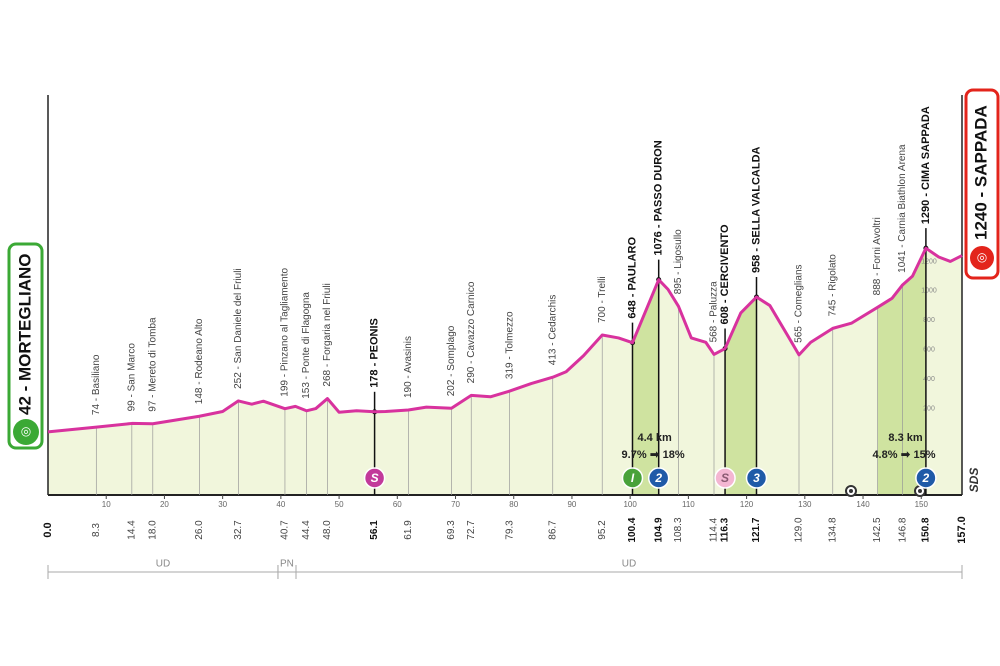 The image size is (1000, 666). What do you see at coordinates (925, 455) in the screenshot?
I see `steep-max: 15%` at bounding box center [925, 455].